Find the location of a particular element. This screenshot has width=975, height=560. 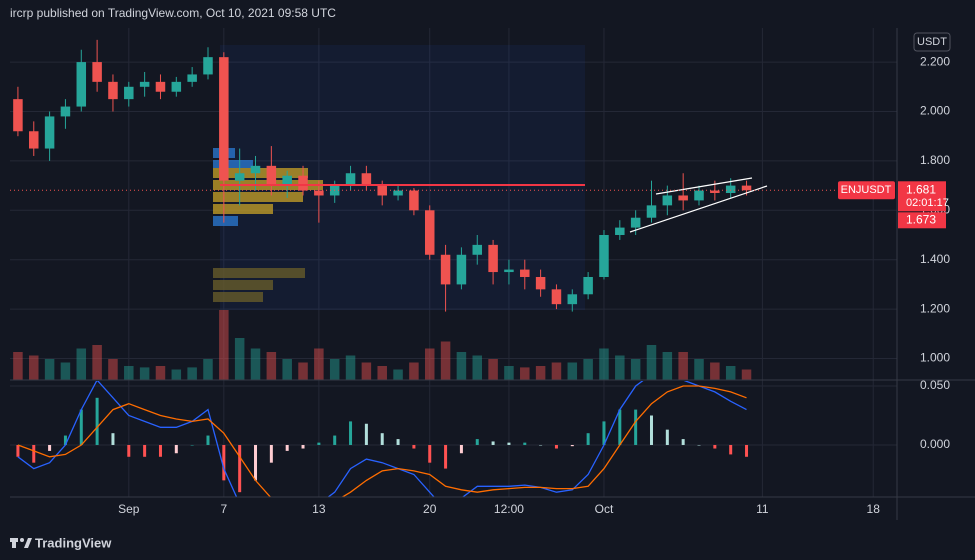

macd-line is located at coordinates (382, 441).